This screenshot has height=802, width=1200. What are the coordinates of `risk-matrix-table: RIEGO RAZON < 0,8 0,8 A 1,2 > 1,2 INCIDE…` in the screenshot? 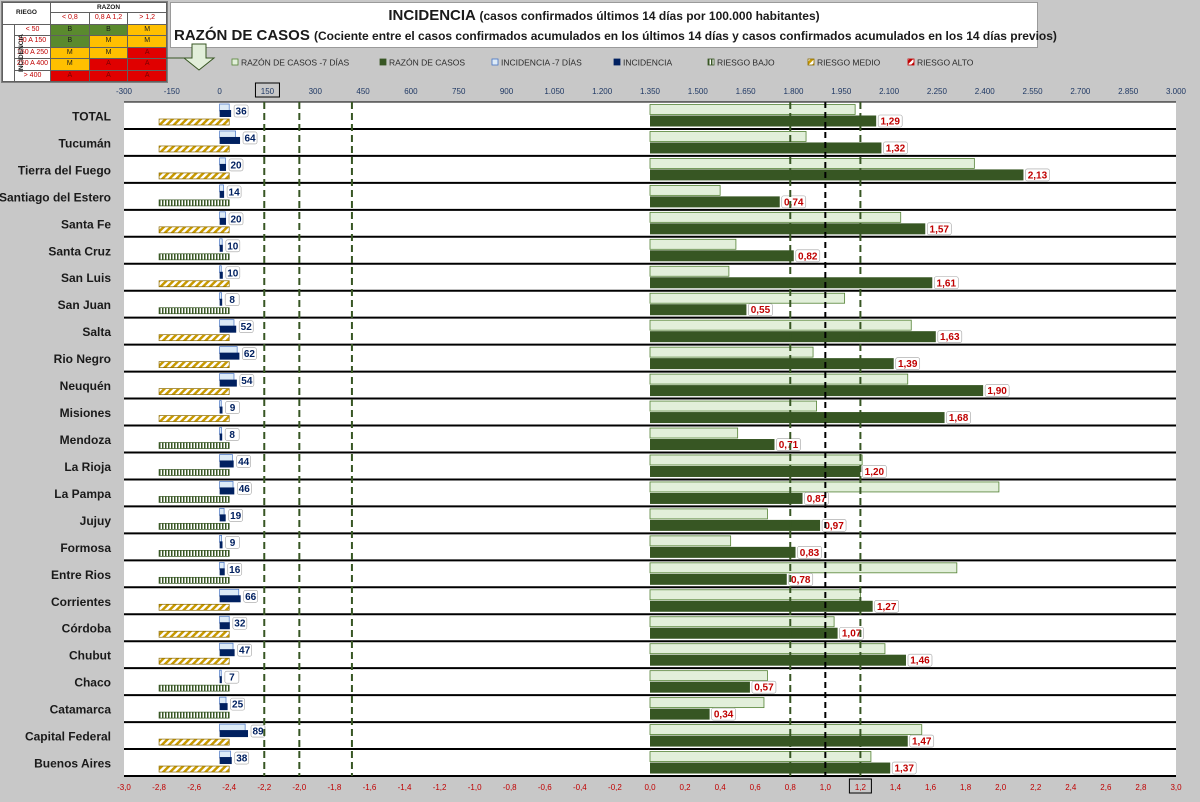 It's located at (84, 42).